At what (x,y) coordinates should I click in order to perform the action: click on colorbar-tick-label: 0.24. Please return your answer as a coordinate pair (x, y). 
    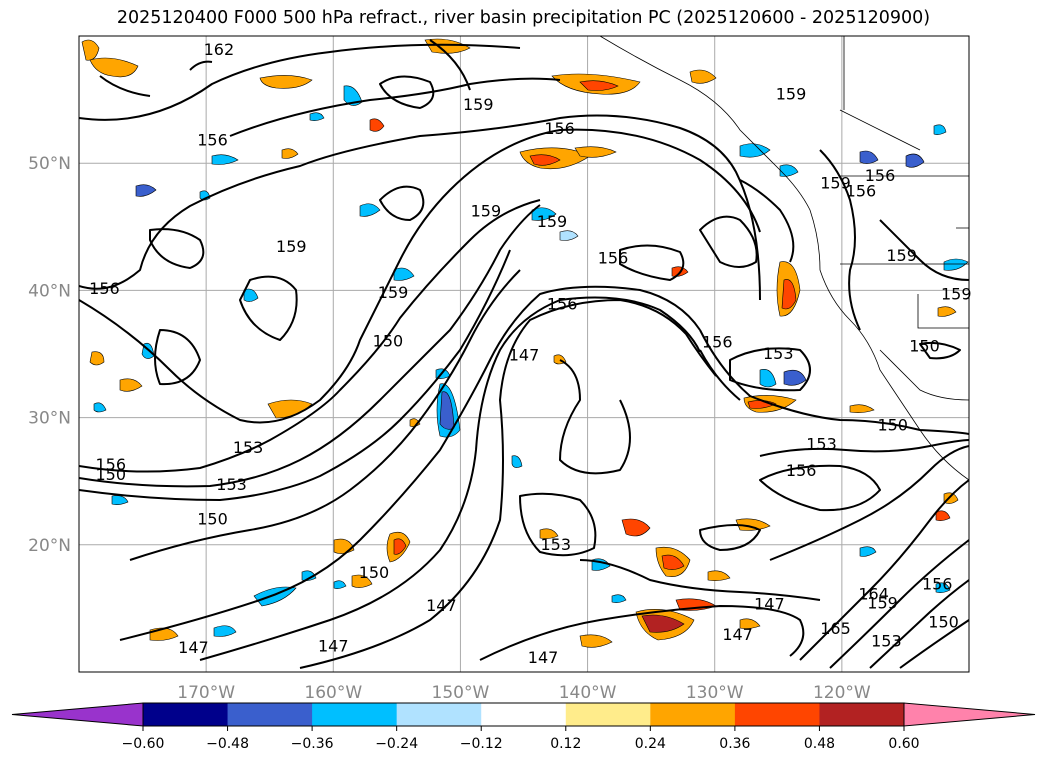
    Looking at the image, I should click on (650, 744).